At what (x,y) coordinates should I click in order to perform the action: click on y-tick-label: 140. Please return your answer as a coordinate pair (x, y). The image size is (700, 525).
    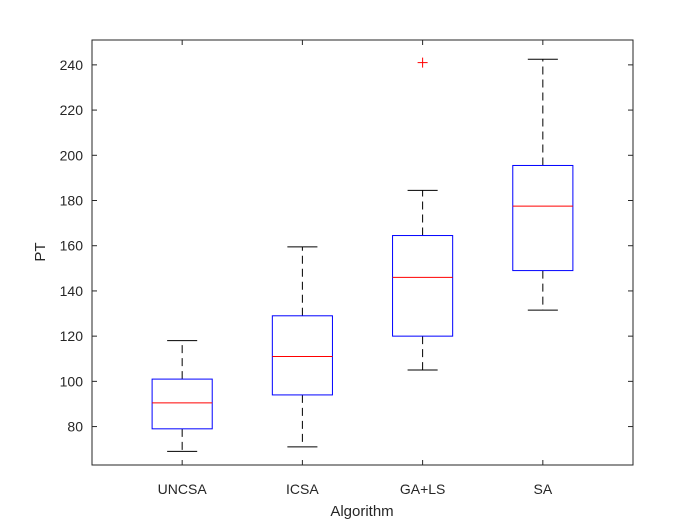
    Looking at the image, I should click on (72, 291).